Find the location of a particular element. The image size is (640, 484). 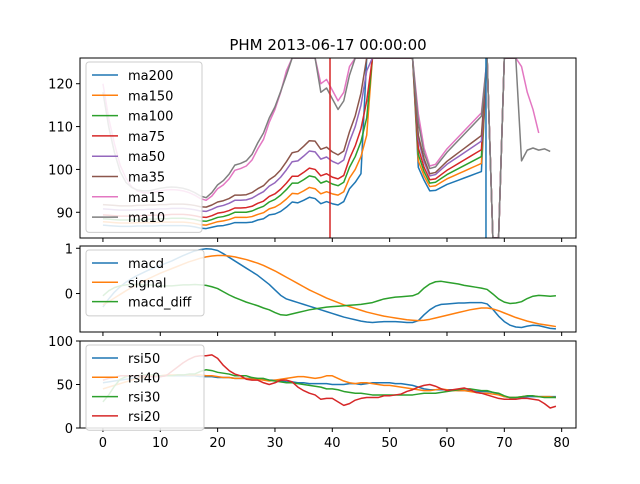

y-tick-label: 120 is located at coordinates (60, 85).